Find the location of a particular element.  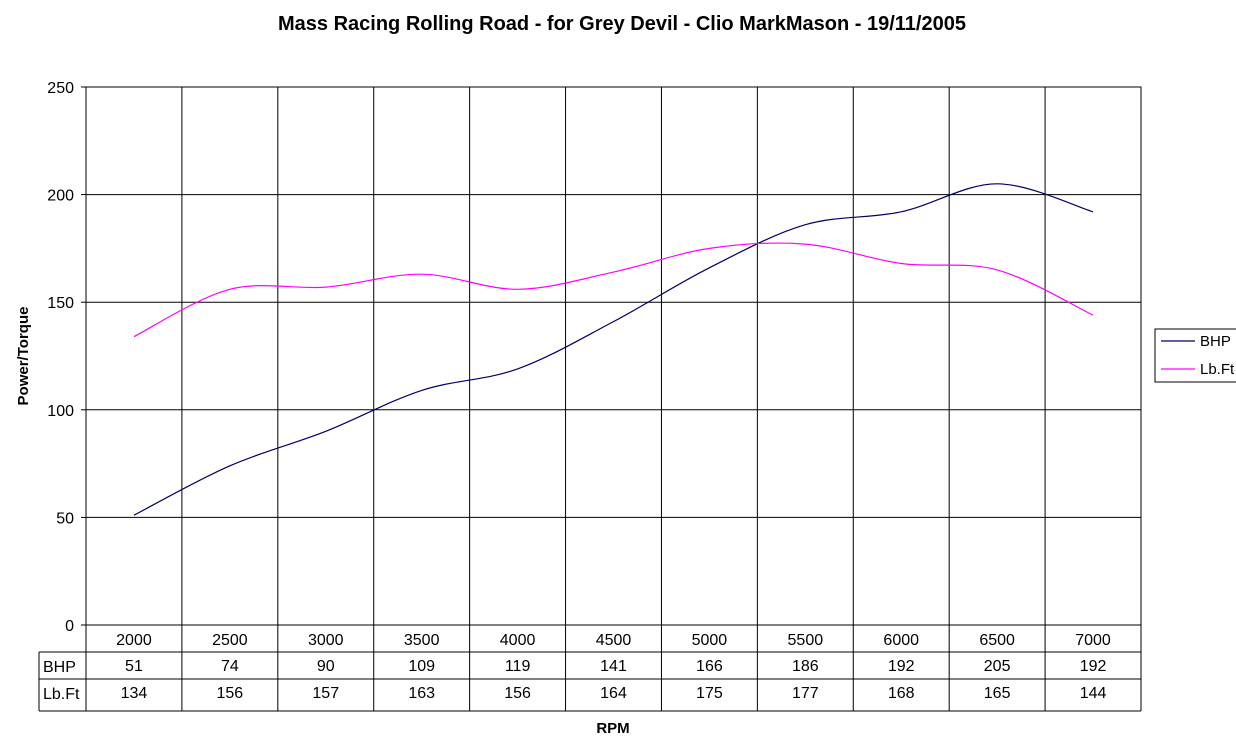

table-cell: 175 is located at coordinates (709, 693).